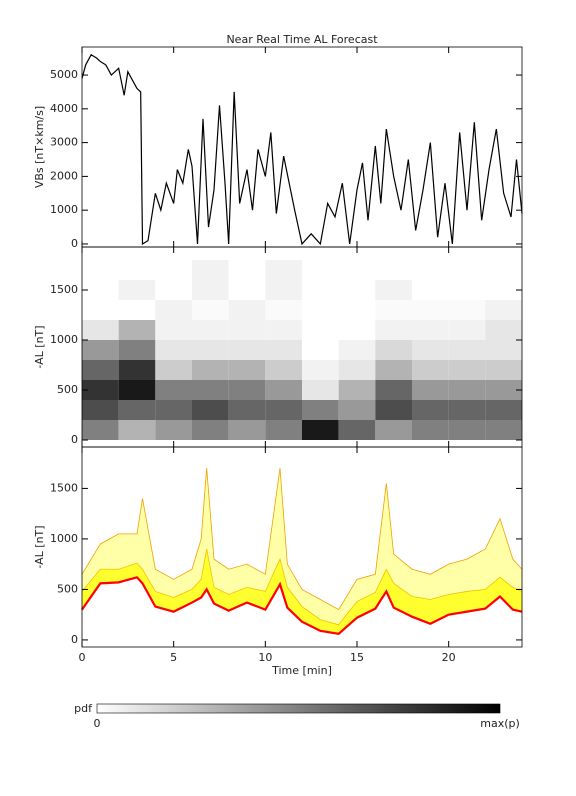 This screenshot has height=796, width=576. I want to click on x-tick-label: 15, so click(357, 657).